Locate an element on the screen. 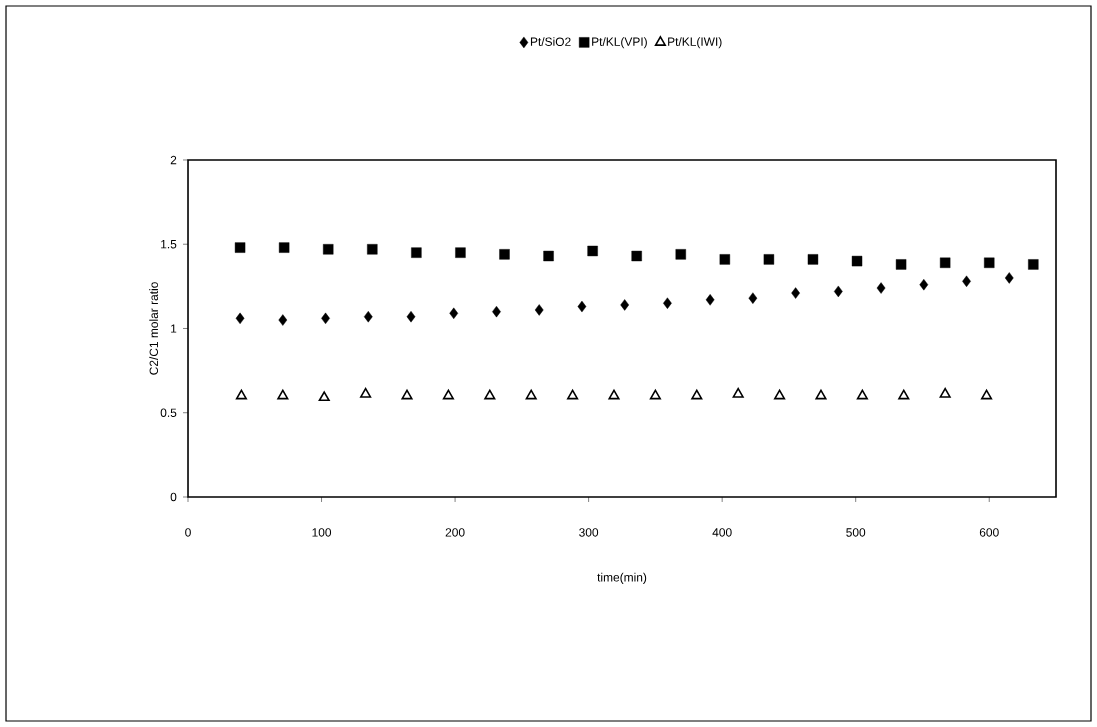 The height and width of the screenshot is (727, 1097). y-tick-label: 0 is located at coordinates (173, 497).